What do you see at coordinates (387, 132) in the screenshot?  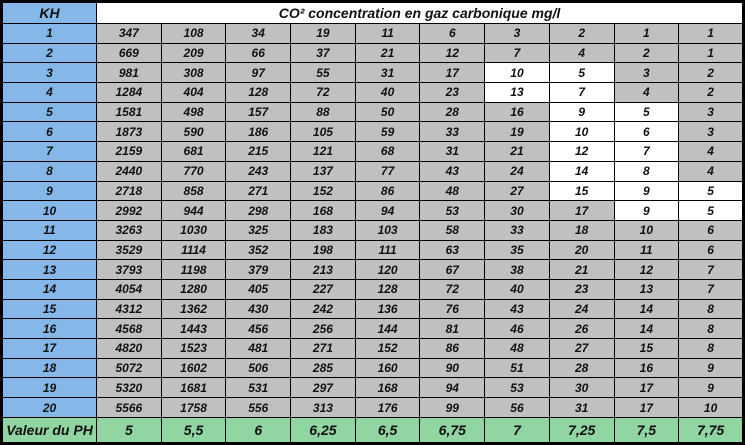 I see `value-cell: 59` at bounding box center [387, 132].